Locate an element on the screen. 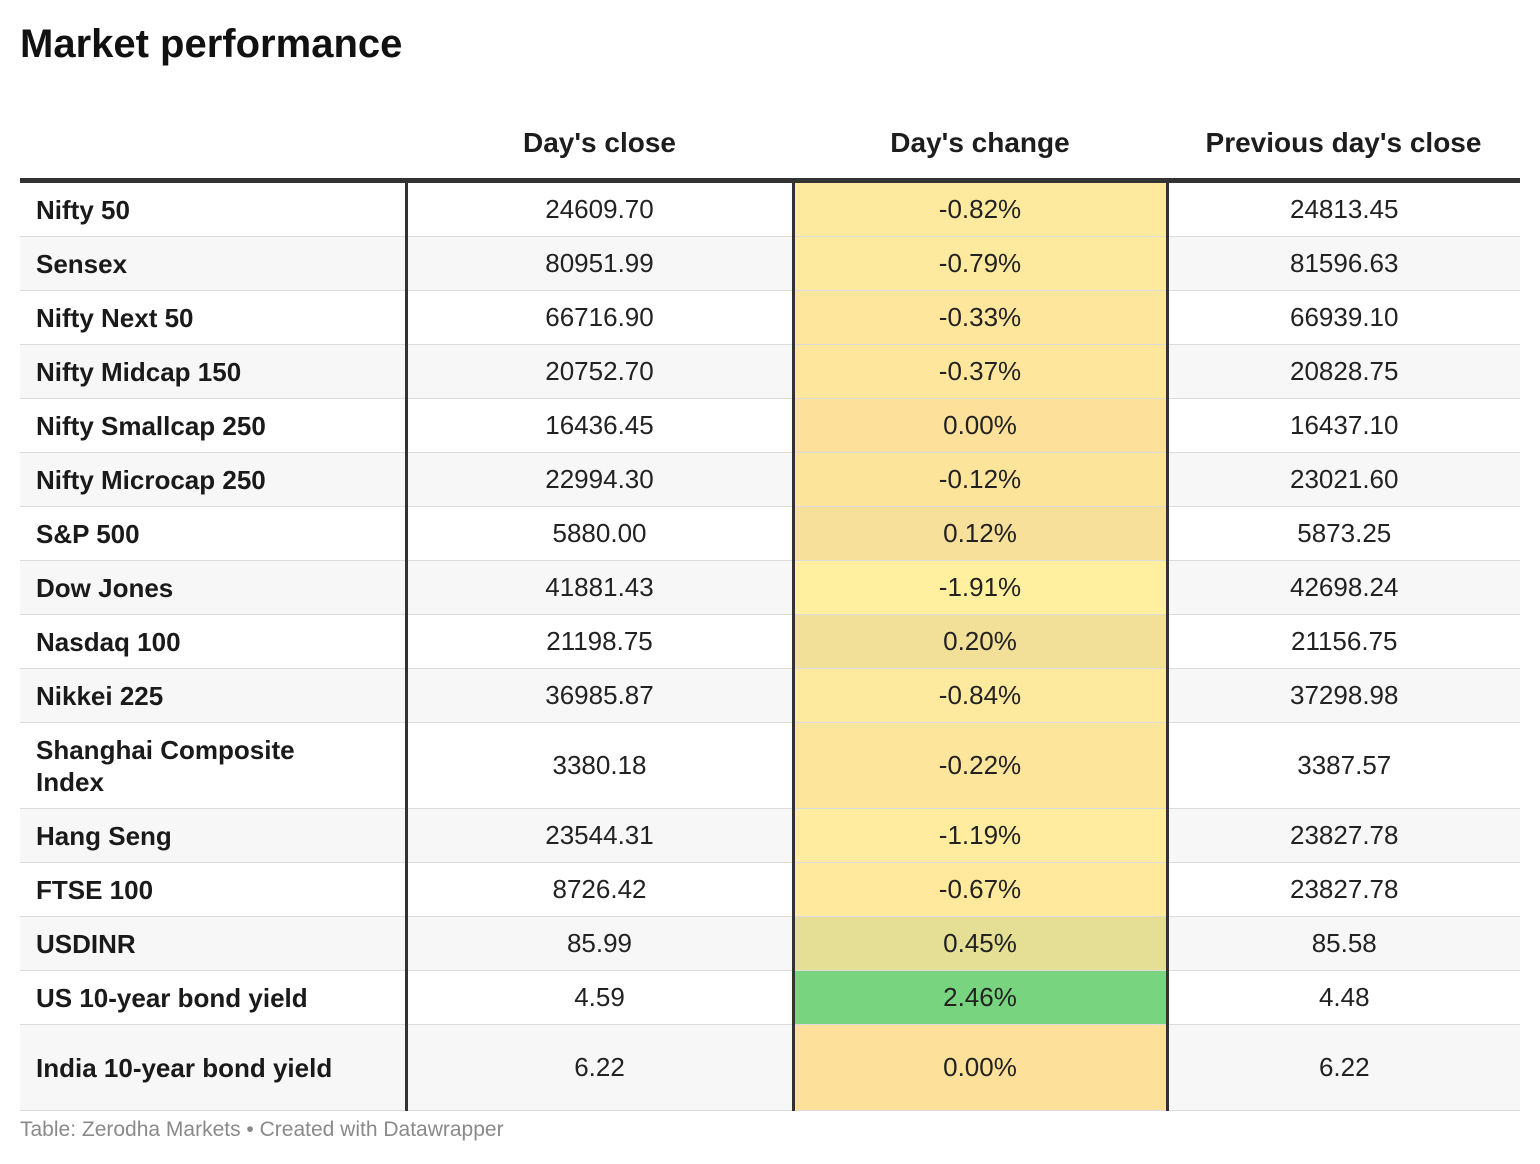 The height and width of the screenshot is (1164, 1540). previous-close-value: 37298.98 is located at coordinates (1343, 695).